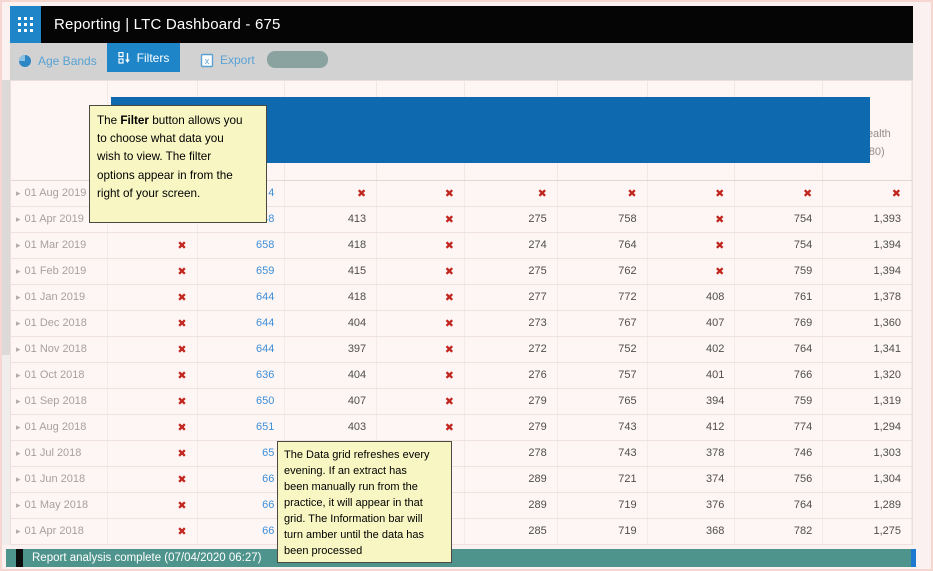 The height and width of the screenshot is (571, 933). Describe the element at coordinates (57, 61) in the screenshot. I see `age-bands-button: Age Bands` at that location.